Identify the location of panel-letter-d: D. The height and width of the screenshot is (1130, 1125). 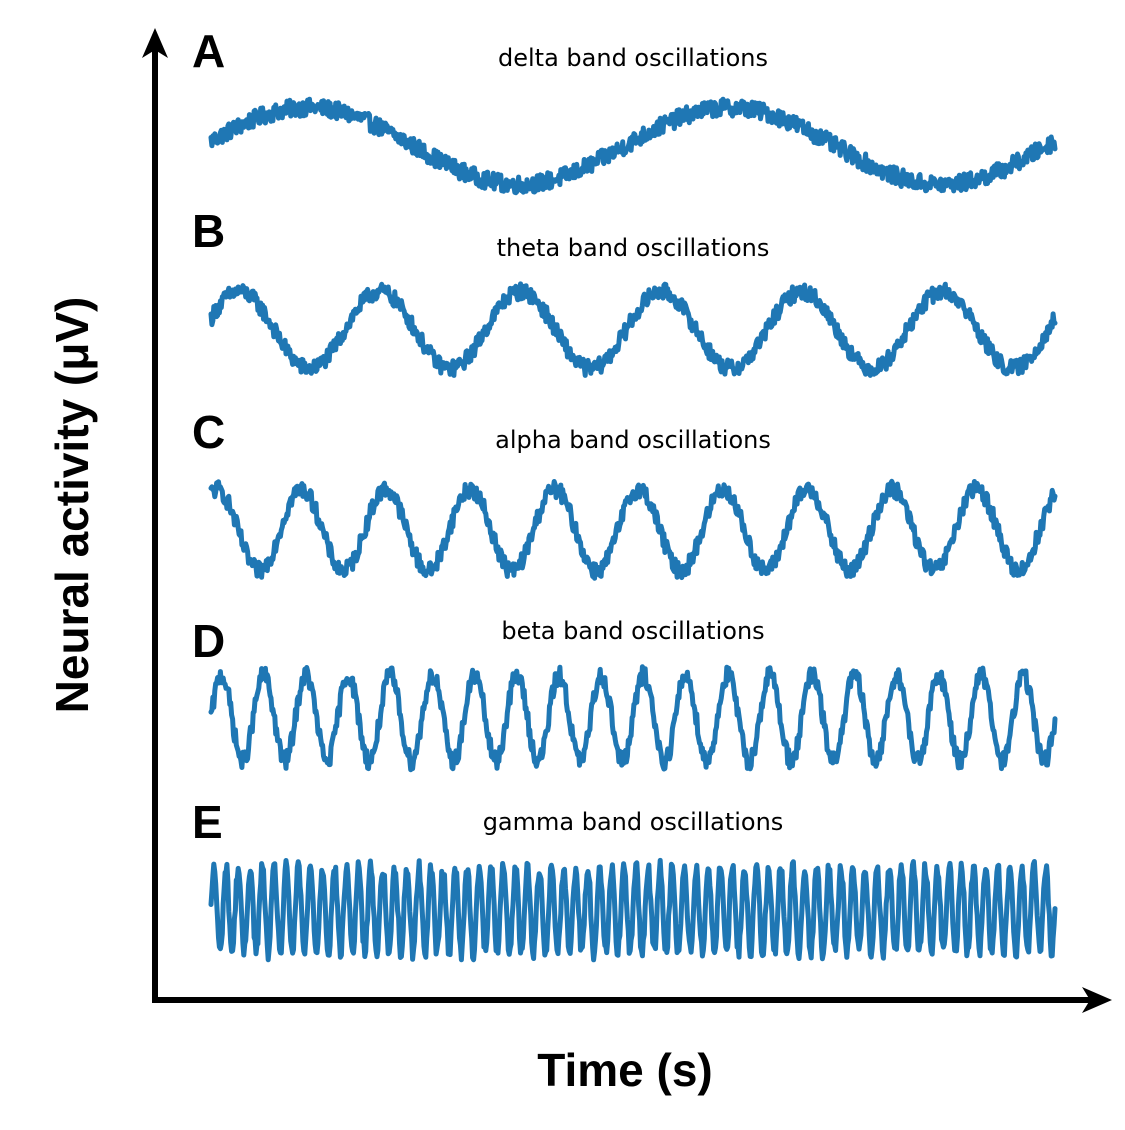
(208, 641).